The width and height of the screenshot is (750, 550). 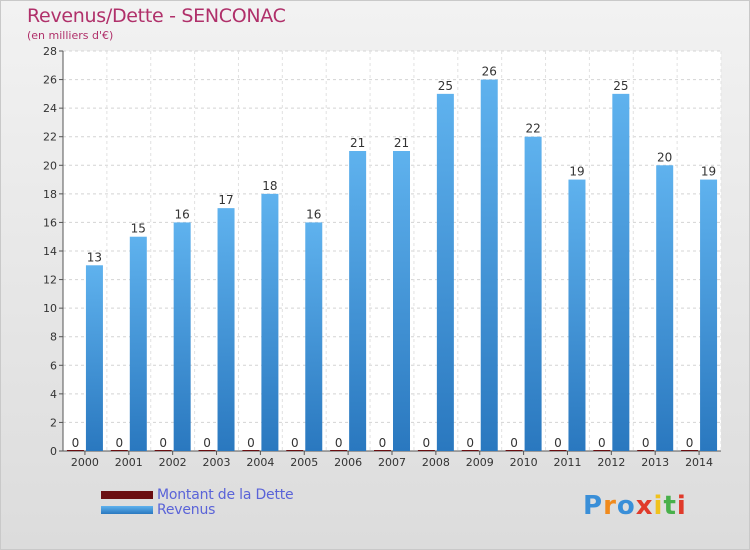 What do you see at coordinates (94, 257) in the screenshot?
I see `data-label-revenus: 13` at bounding box center [94, 257].